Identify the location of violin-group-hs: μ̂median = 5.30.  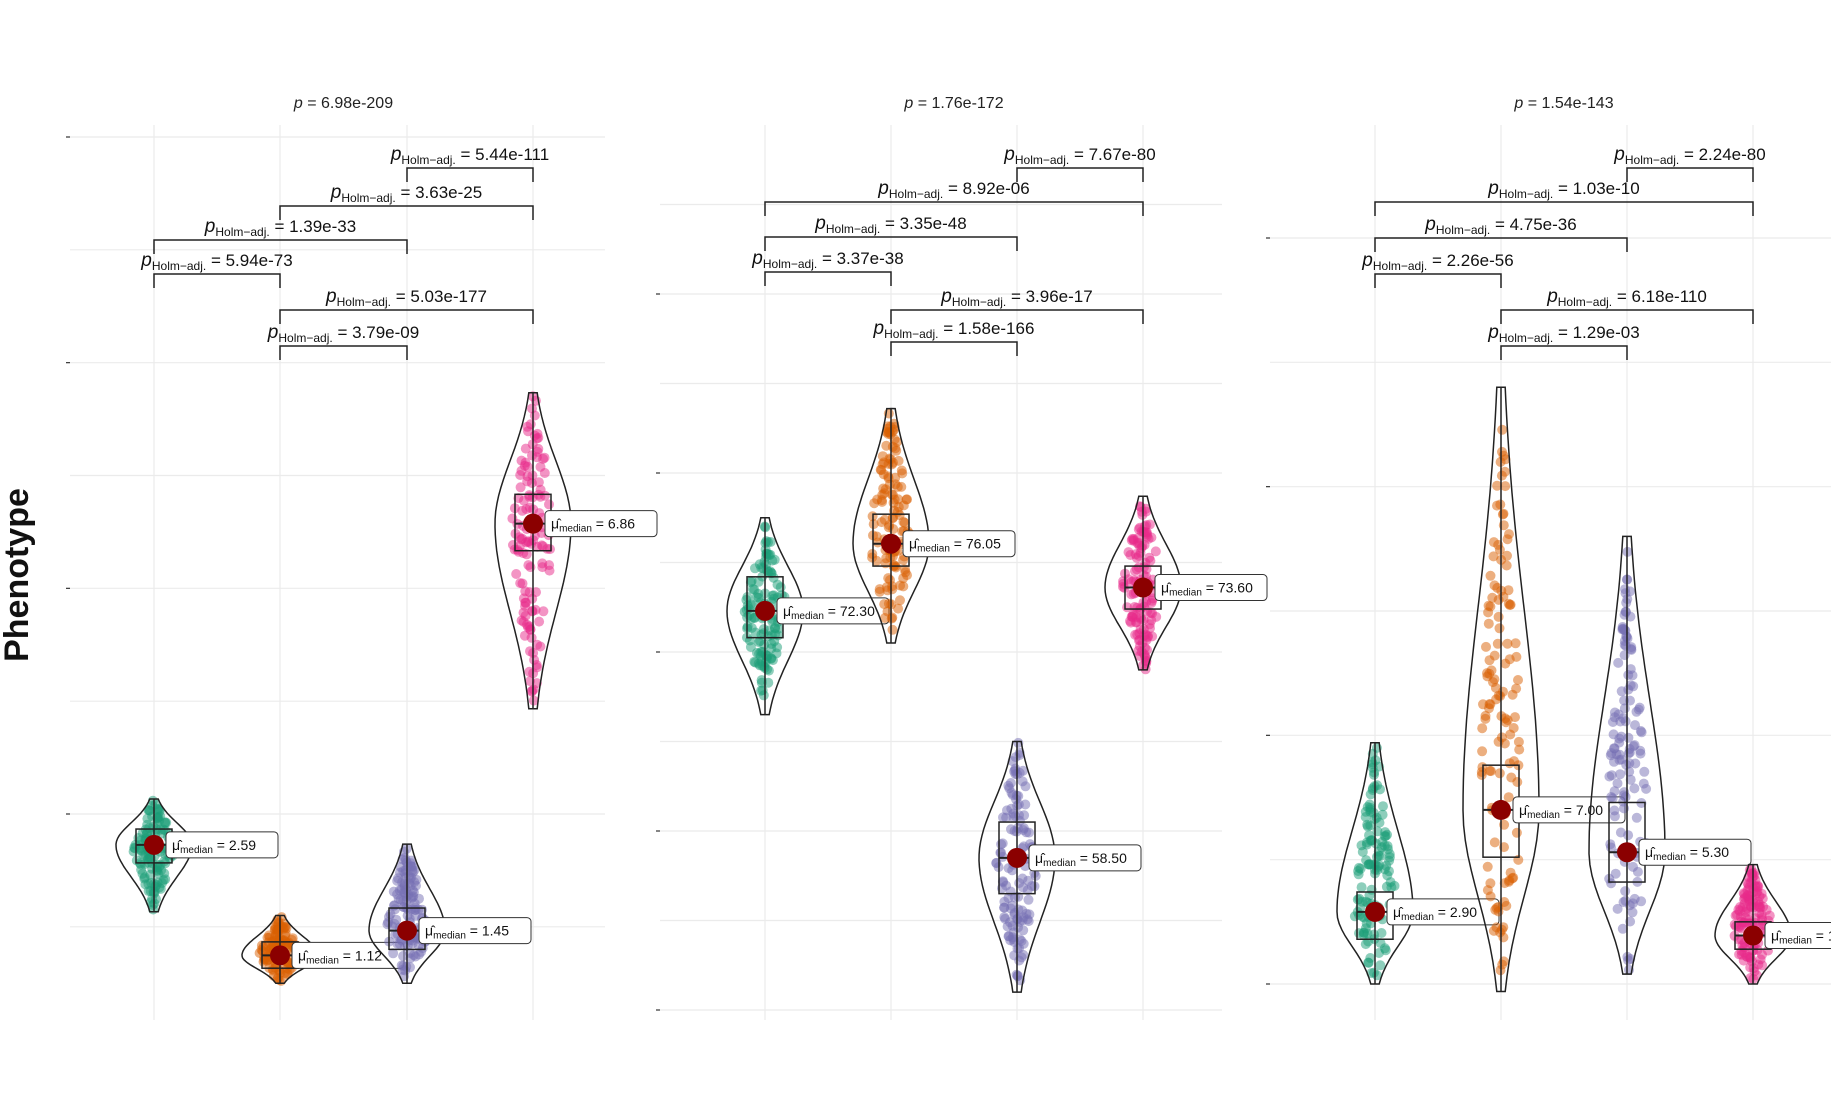
(1670, 755).